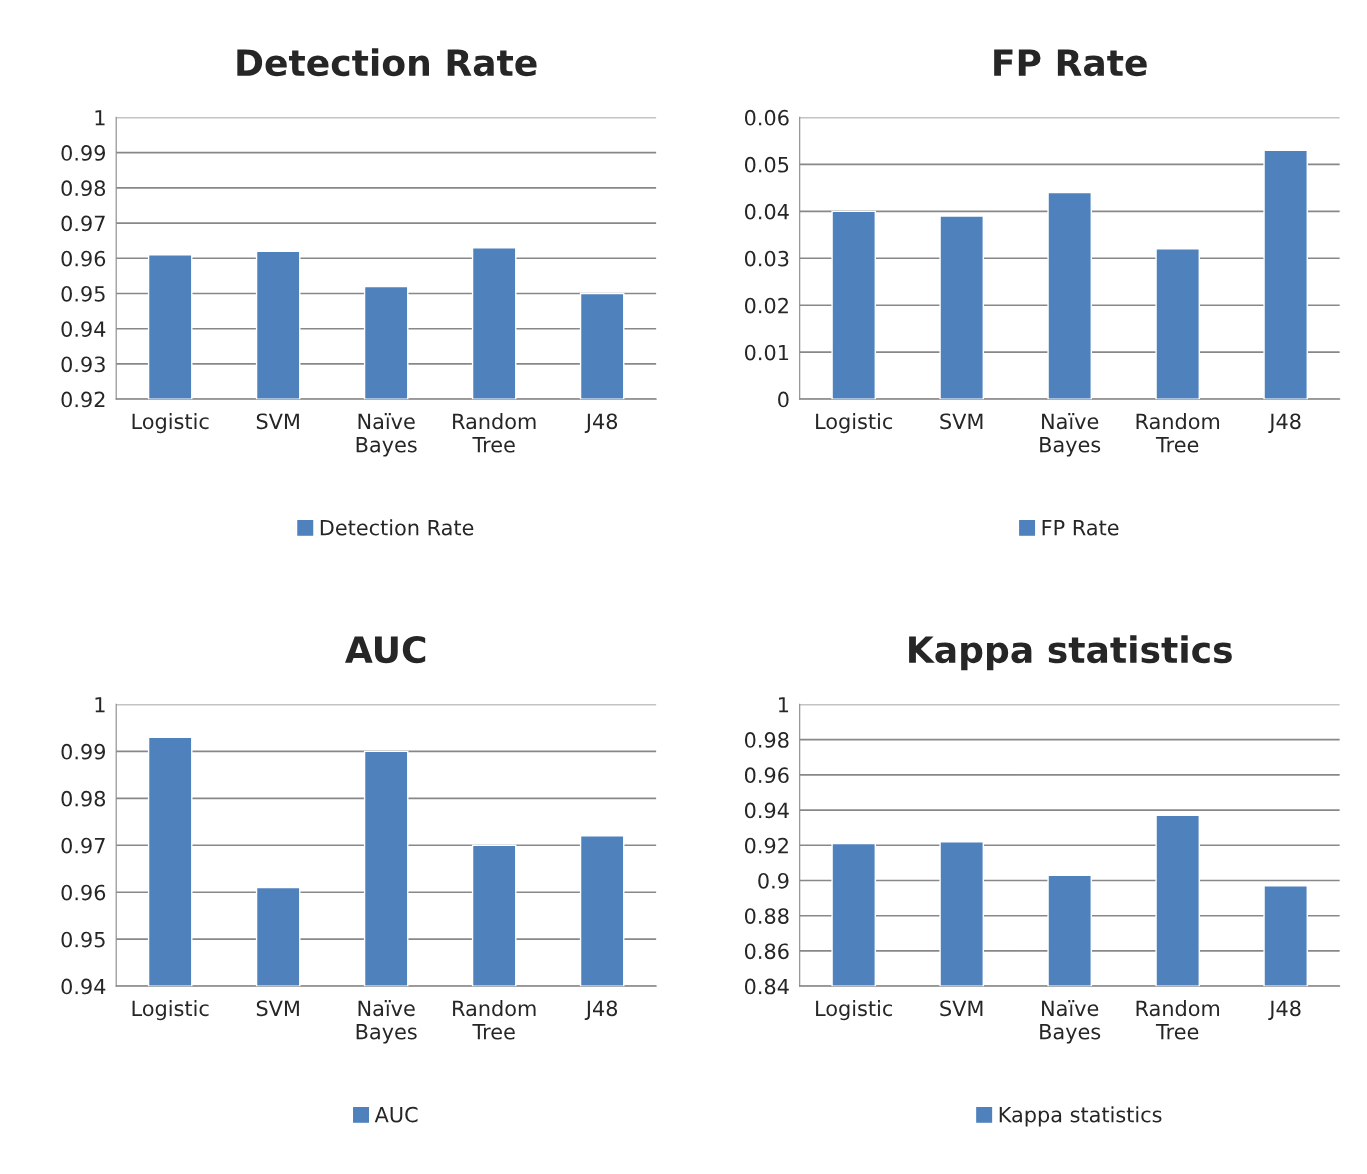  Describe the element at coordinates (1070, 653) in the screenshot. I see `chart-title: Kappa statistics` at that location.